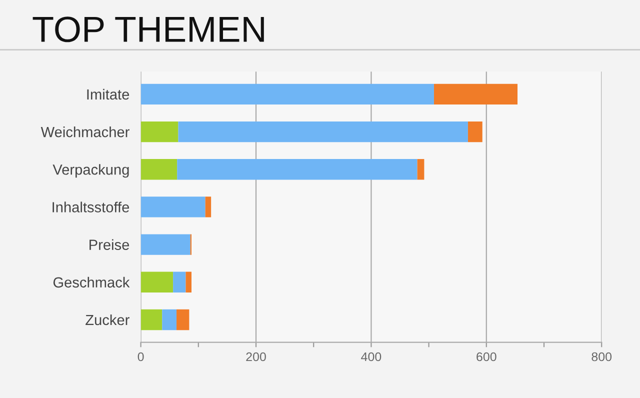  I want to click on y-tick-label: Imitate, so click(108, 94).